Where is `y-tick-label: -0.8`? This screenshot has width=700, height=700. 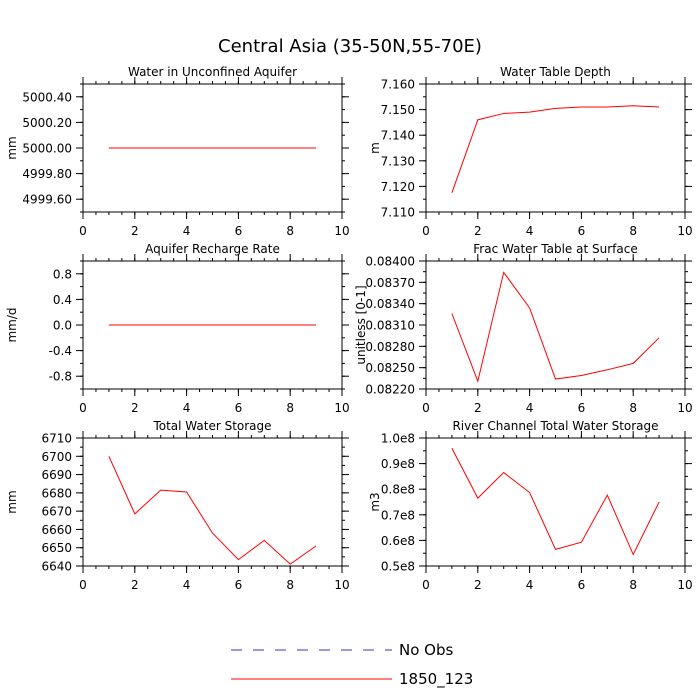 y-tick-label: -0.8 is located at coordinates (60, 377).